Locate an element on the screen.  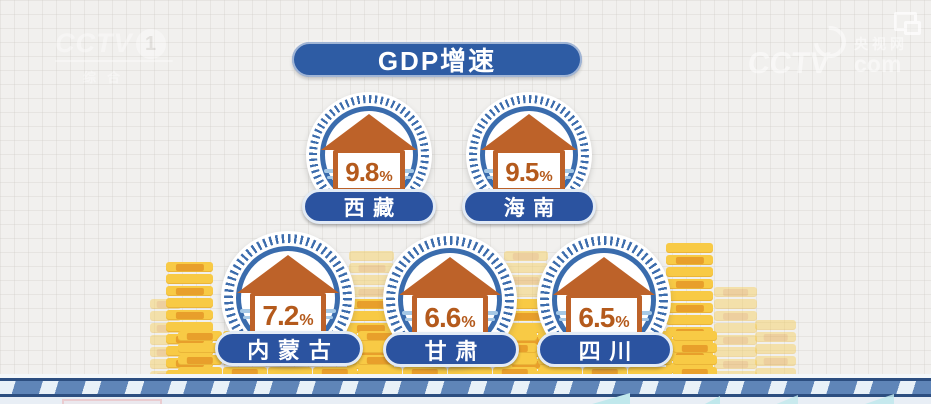
window-rect-icon is located at coordinates (912, 28).